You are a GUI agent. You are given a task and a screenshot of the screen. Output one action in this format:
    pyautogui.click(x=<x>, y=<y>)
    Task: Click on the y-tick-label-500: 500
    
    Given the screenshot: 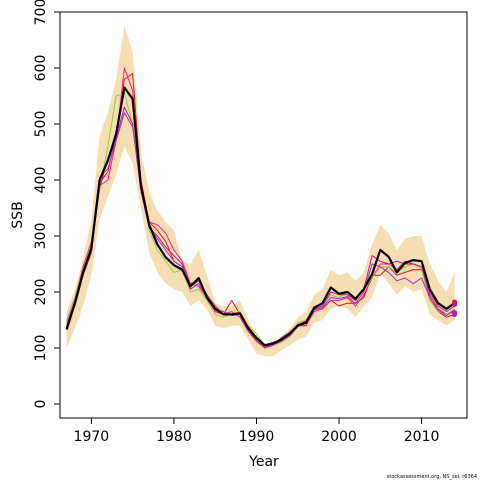 What is the action you would take?
    pyautogui.click(x=41, y=124)
    